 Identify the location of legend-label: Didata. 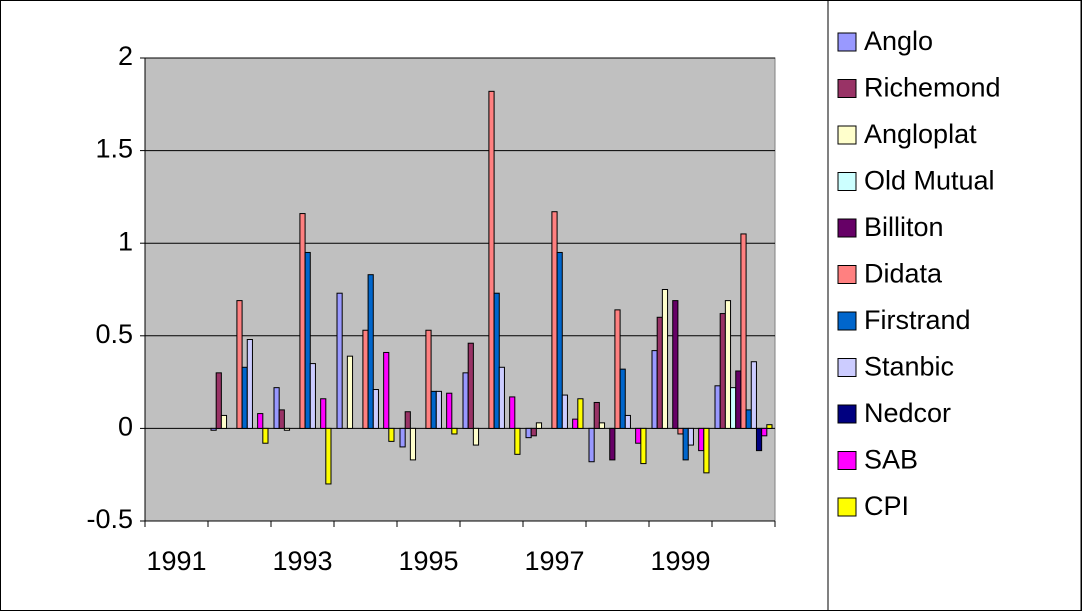
(903, 274).